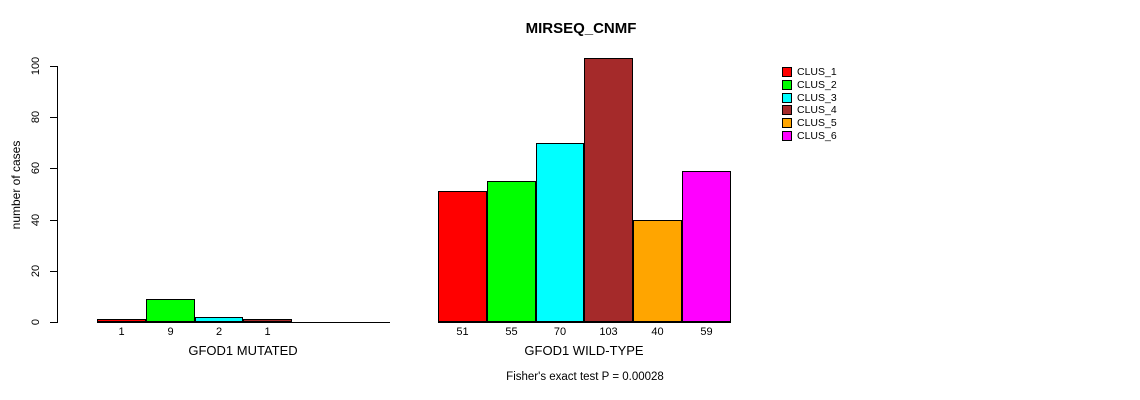 This screenshot has height=400, width=1140. Describe the element at coordinates (560, 332) in the screenshot. I see `bar-value-label: 70` at that location.